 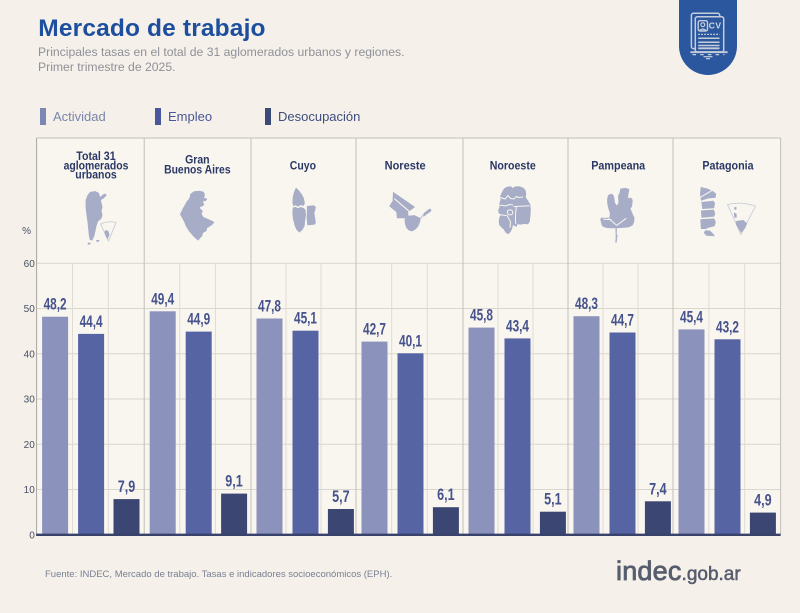 I want to click on svg-text: 40, so click(x=30, y=354).